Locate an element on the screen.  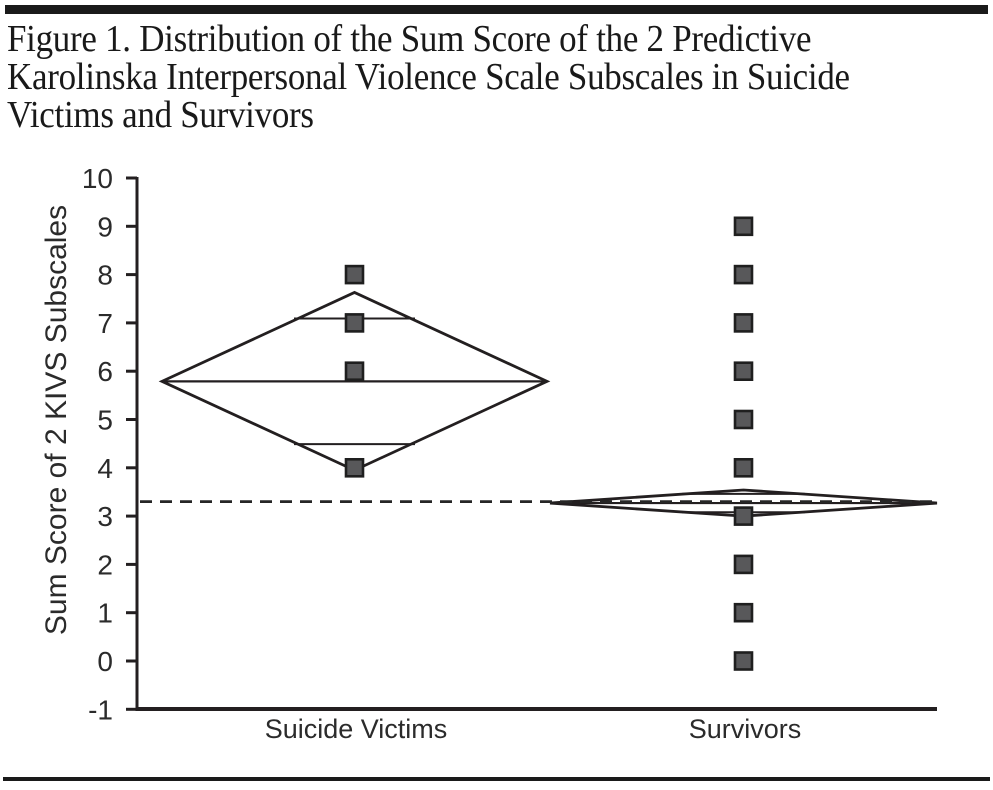
y-axis-tick-label: 2 is located at coordinates (105, 564).